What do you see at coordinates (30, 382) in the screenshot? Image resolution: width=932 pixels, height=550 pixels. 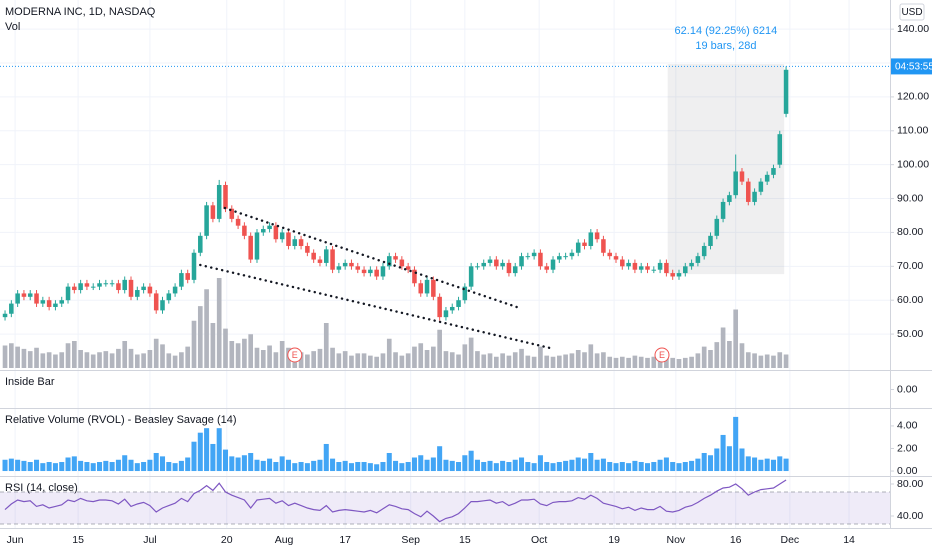 I see `pane-title: Inside Bar` at bounding box center [30, 382].